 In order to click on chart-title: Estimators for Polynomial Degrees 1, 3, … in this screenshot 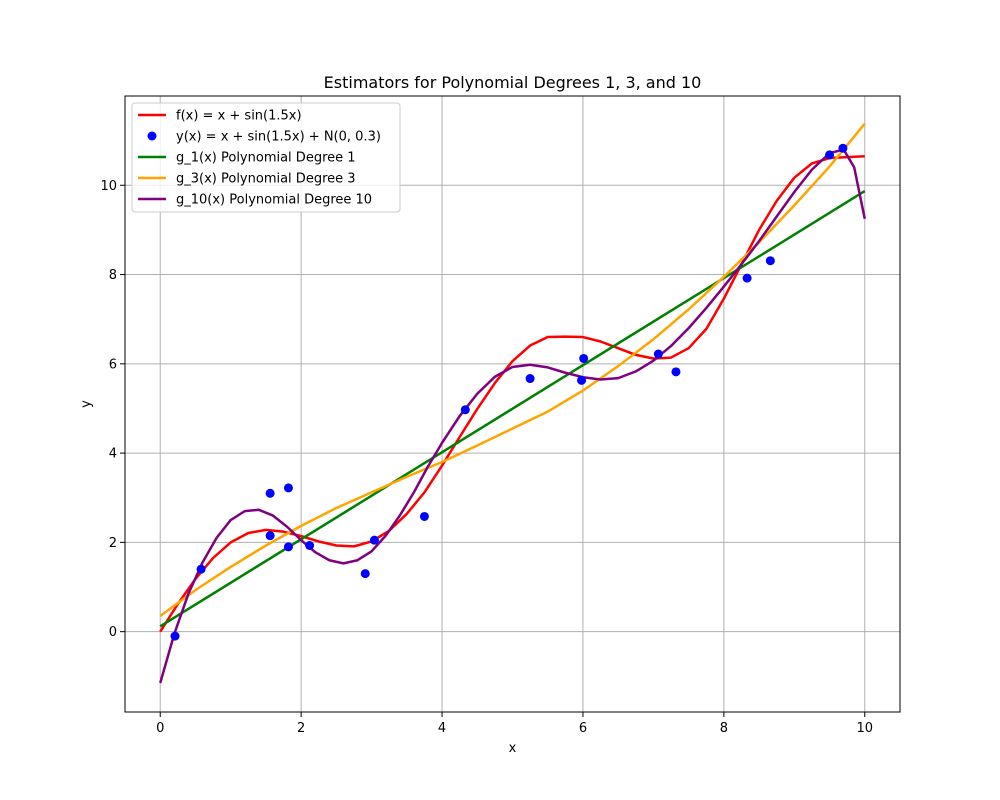, I will do `click(513, 82)`.